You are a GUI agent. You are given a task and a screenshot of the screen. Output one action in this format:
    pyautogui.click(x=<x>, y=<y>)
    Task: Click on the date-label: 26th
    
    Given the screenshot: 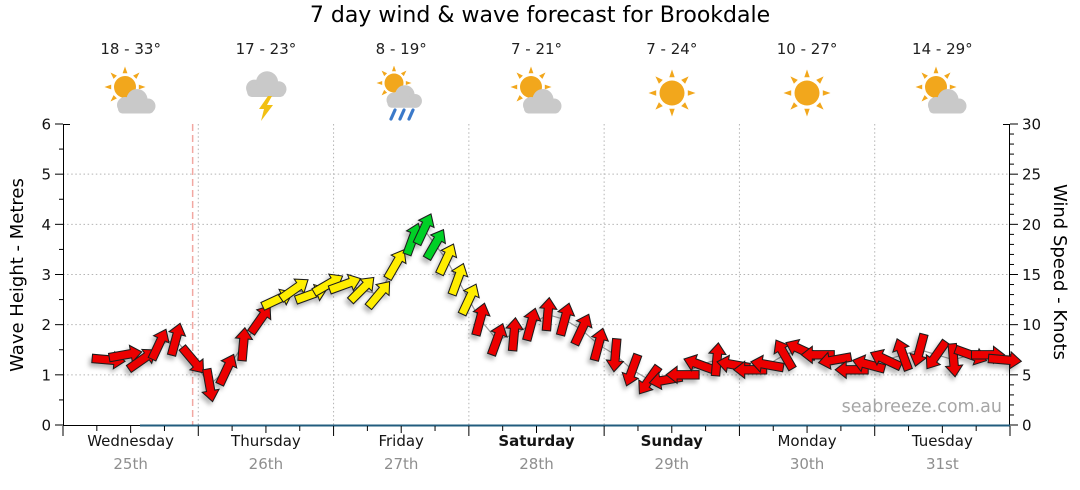 What is the action you would take?
    pyautogui.click(x=266, y=464)
    